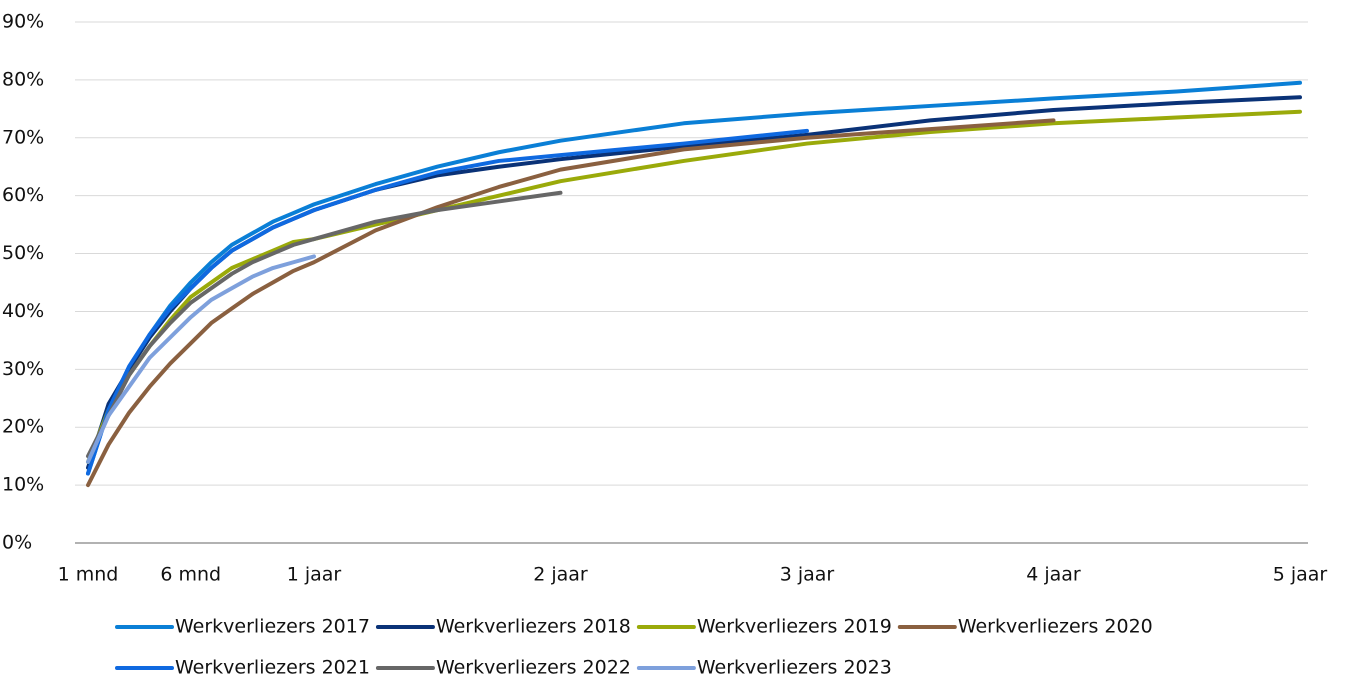 The height and width of the screenshot is (684, 1346). I want to click on y-tick-label: 50%, so click(23, 253).